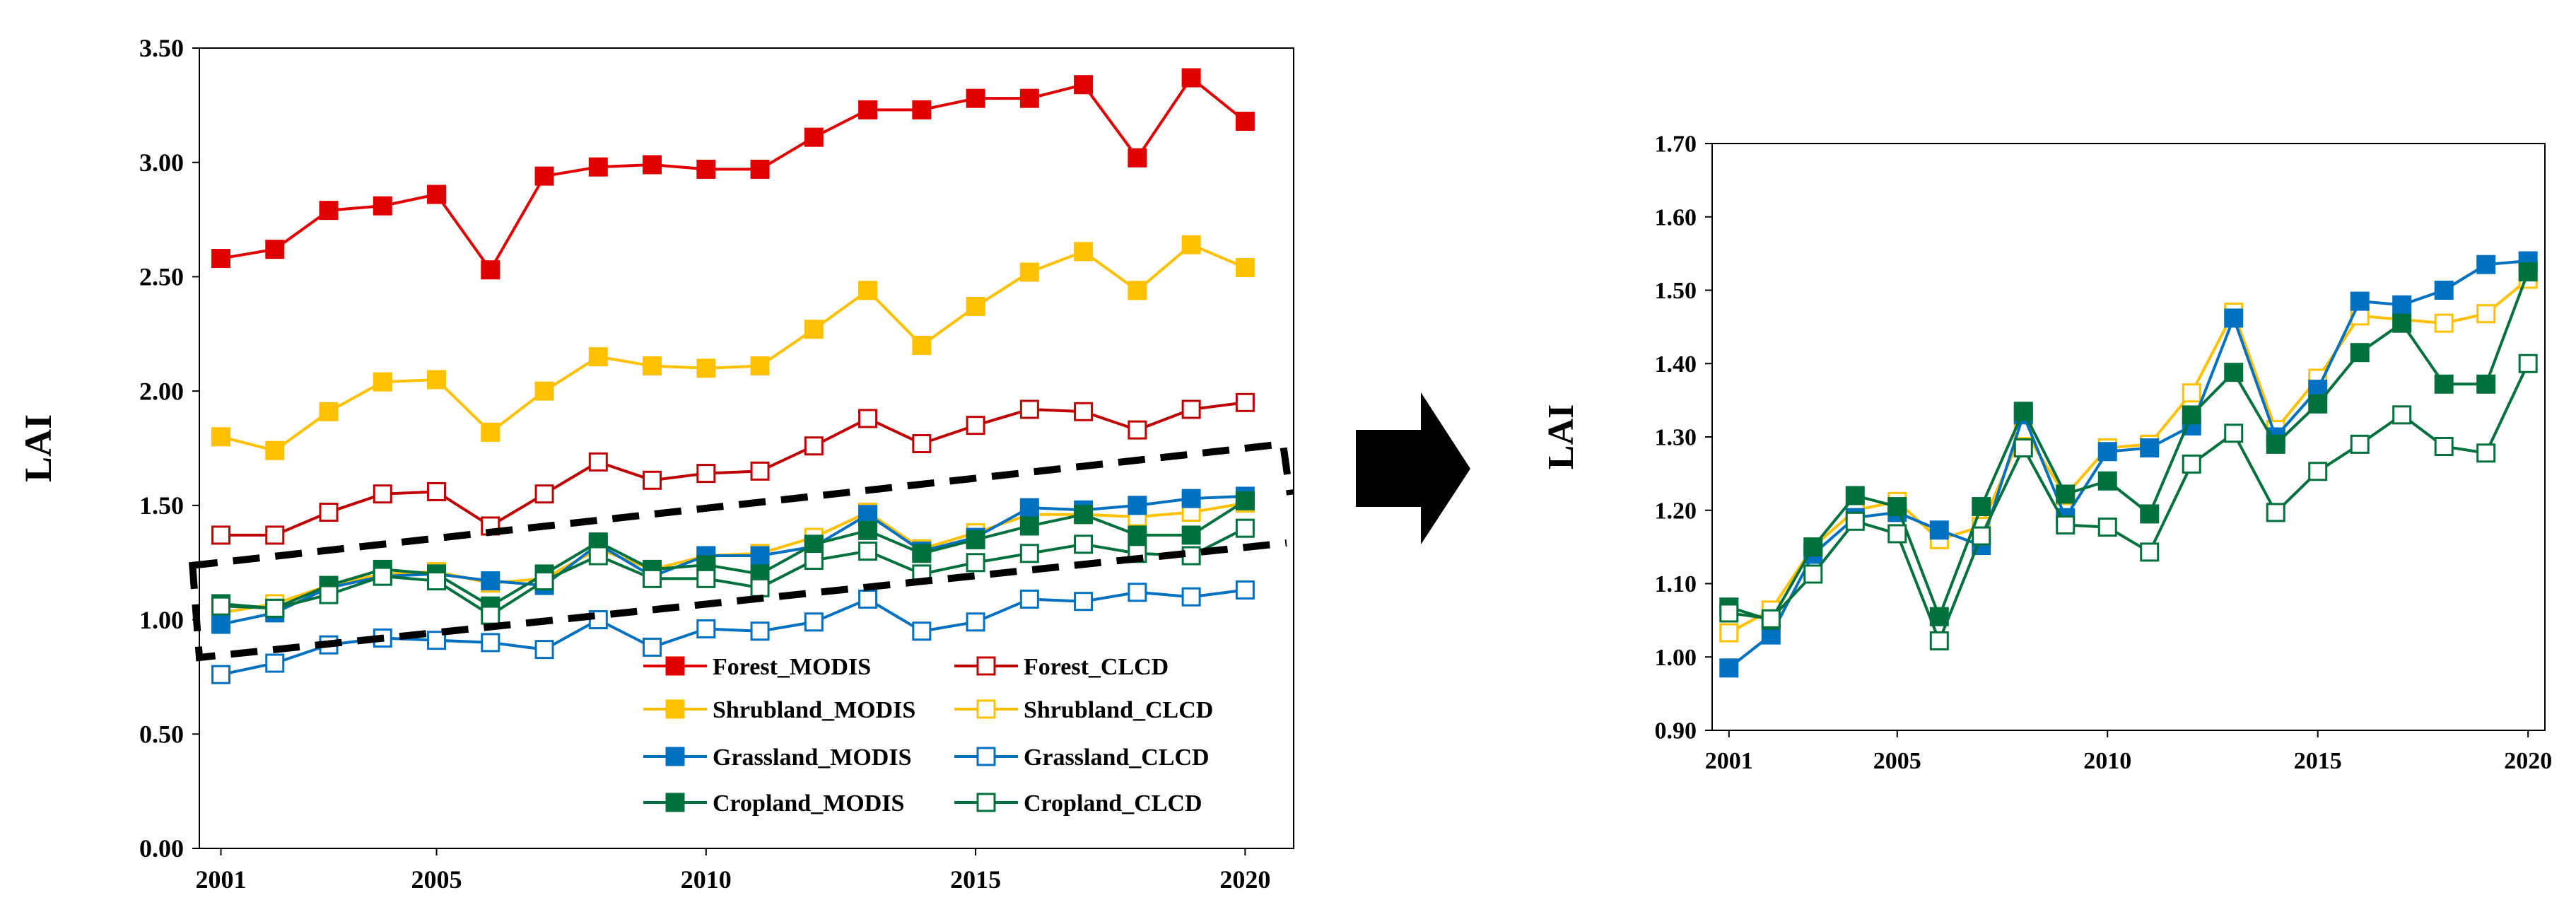 This screenshot has width=2576, height=900. Describe the element at coordinates (38, 448) in the screenshot. I see `c0-y-axis-label: LAI` at that location.